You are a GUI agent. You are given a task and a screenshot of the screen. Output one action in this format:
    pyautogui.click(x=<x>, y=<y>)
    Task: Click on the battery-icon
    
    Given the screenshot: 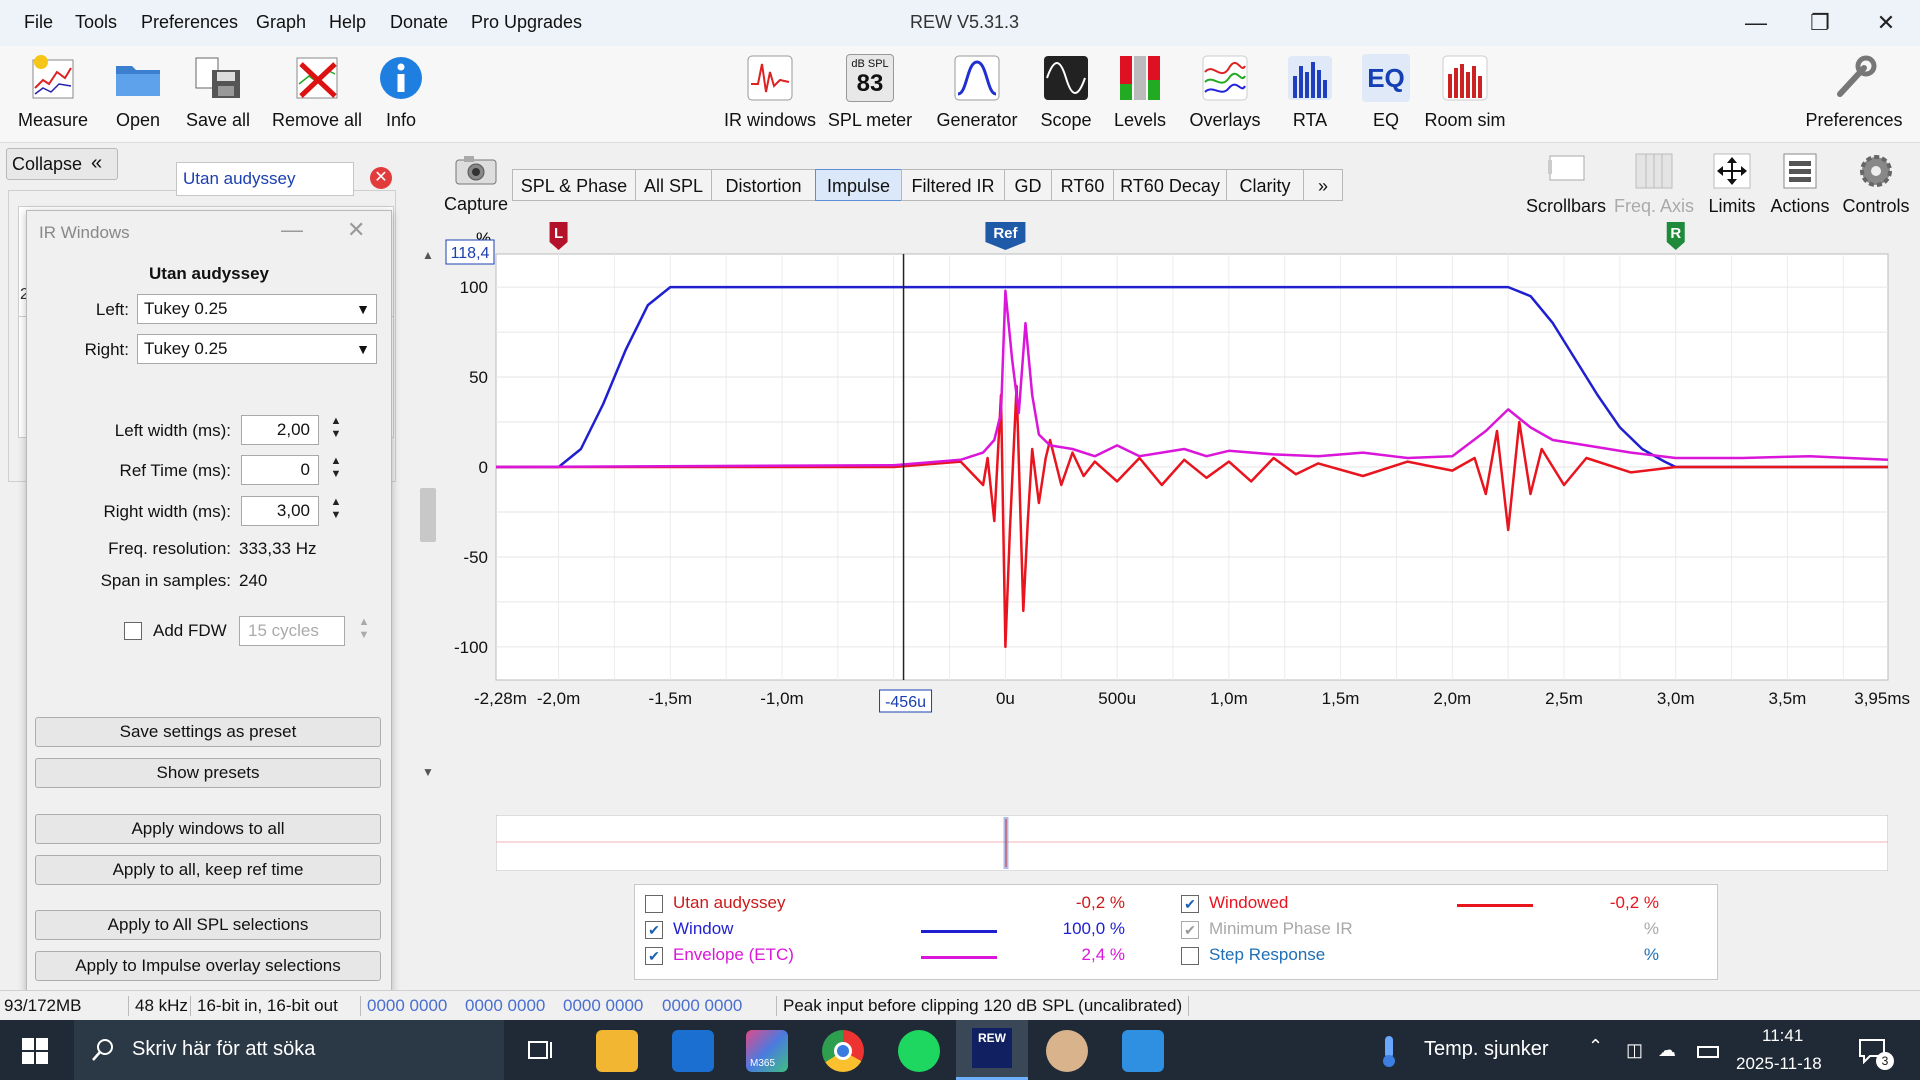 What is the action you would take?
    pyautogui.click(x=1708, y=1052)
    